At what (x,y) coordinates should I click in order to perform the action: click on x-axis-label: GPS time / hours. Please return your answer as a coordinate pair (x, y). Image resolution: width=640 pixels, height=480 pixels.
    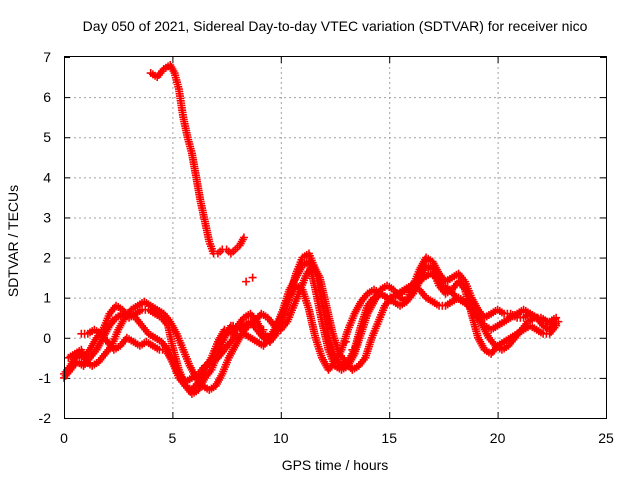
    Looking at the image, I should click on (335, 465).